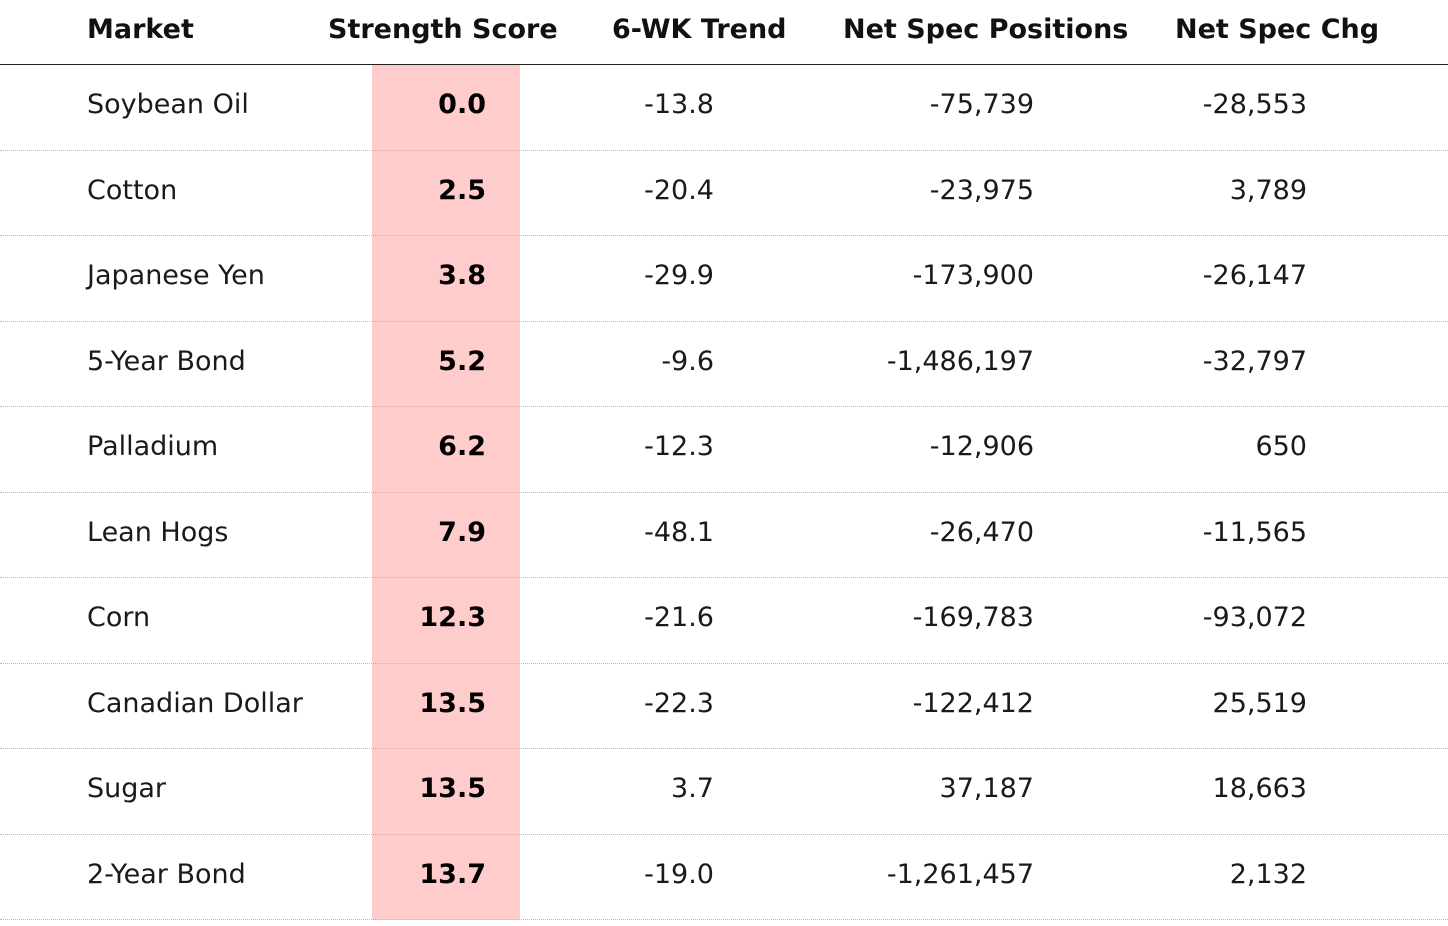  What do you see at coordinates (119, 617) in the screenshot?
I see `market-cell: Corn` at bounding box center [119, 617].